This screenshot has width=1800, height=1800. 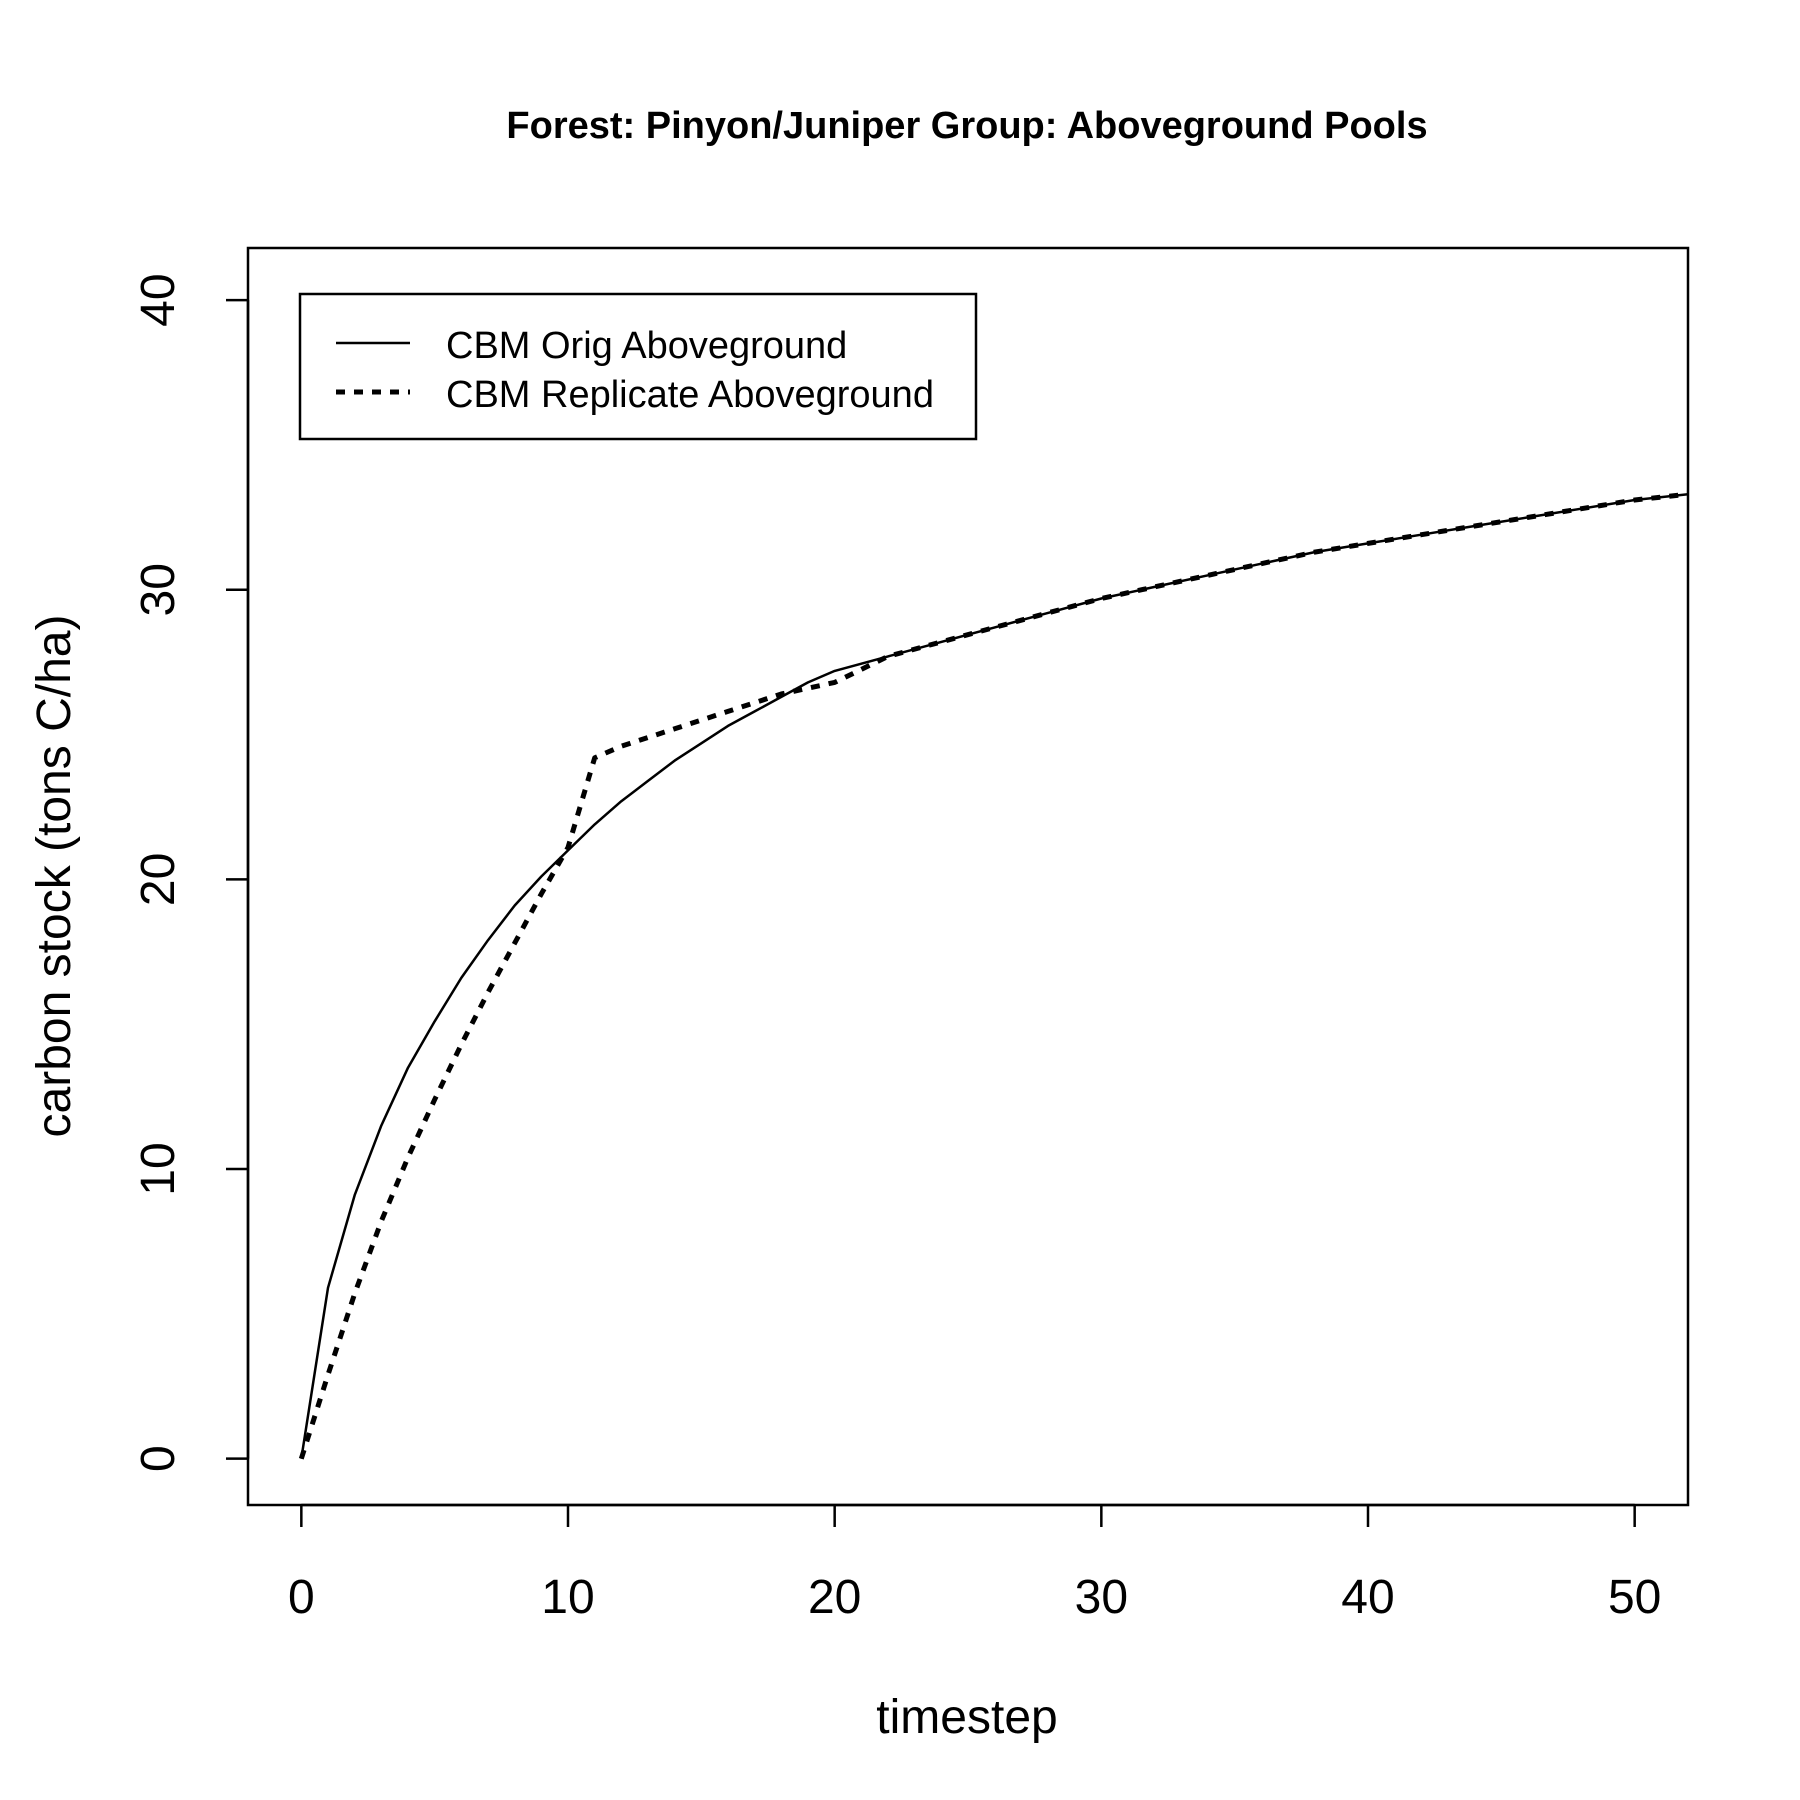 I want to click on x-tick-label: 10, so click(x=567, y=1597).